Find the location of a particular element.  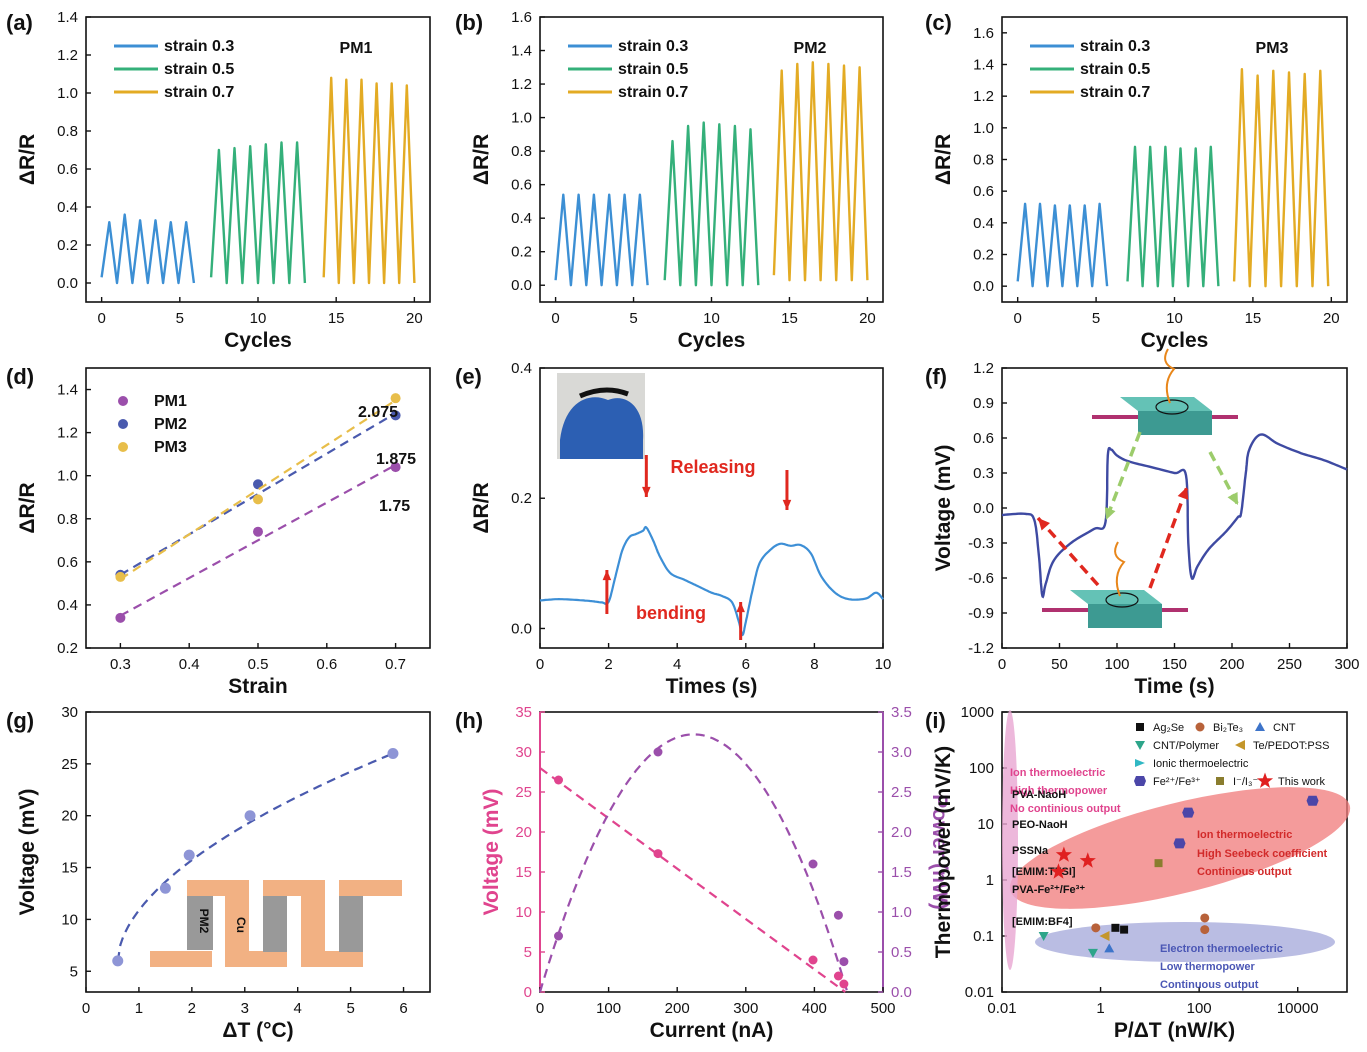

marker-iodide is located at coordinates (1158, 863).